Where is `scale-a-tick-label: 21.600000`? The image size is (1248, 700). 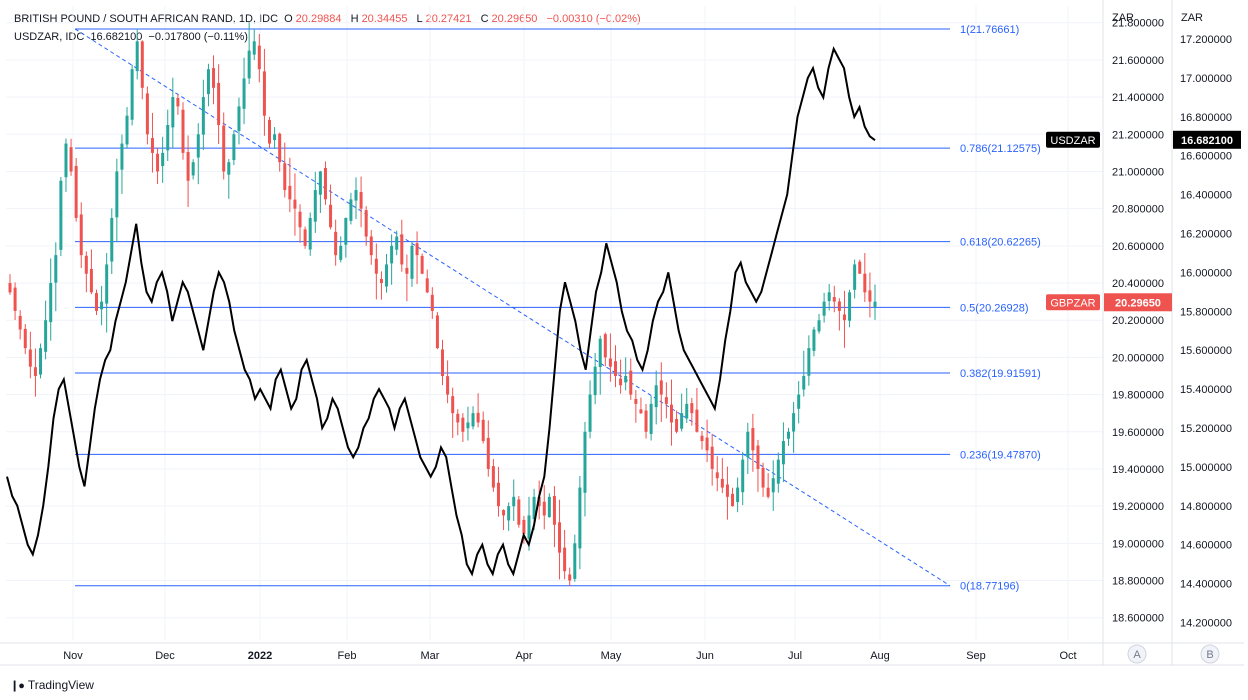
scale-a-tick-label: 21.600000 is located at coordinates (1138, 61).